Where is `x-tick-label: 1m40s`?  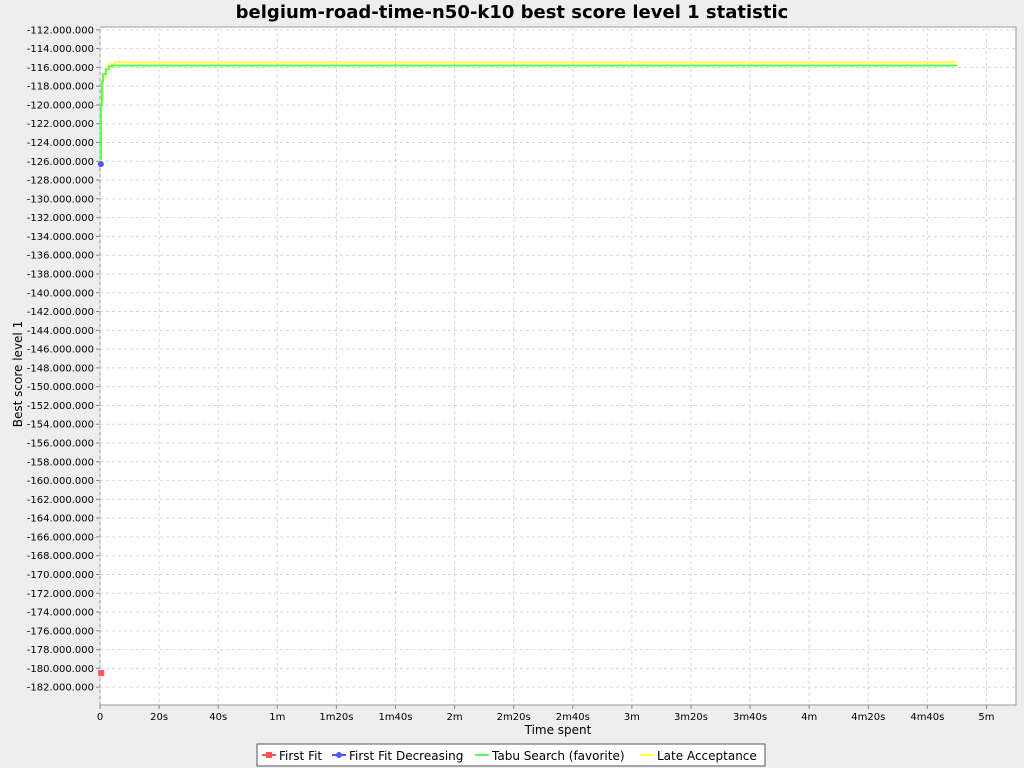
x-tick-label: 1m40s is located at coordinates (395, 717).